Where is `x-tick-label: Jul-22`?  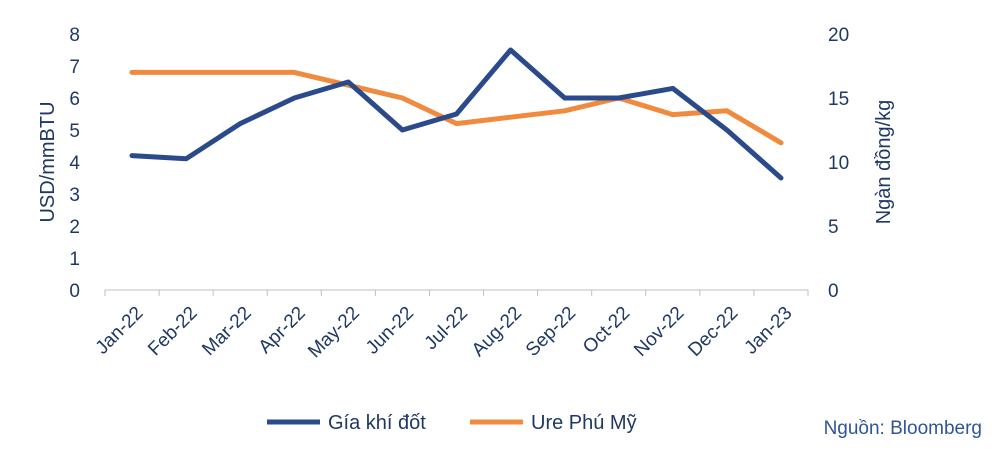
x-tick-label: Jul-22 is located at coordinates (446, 328).